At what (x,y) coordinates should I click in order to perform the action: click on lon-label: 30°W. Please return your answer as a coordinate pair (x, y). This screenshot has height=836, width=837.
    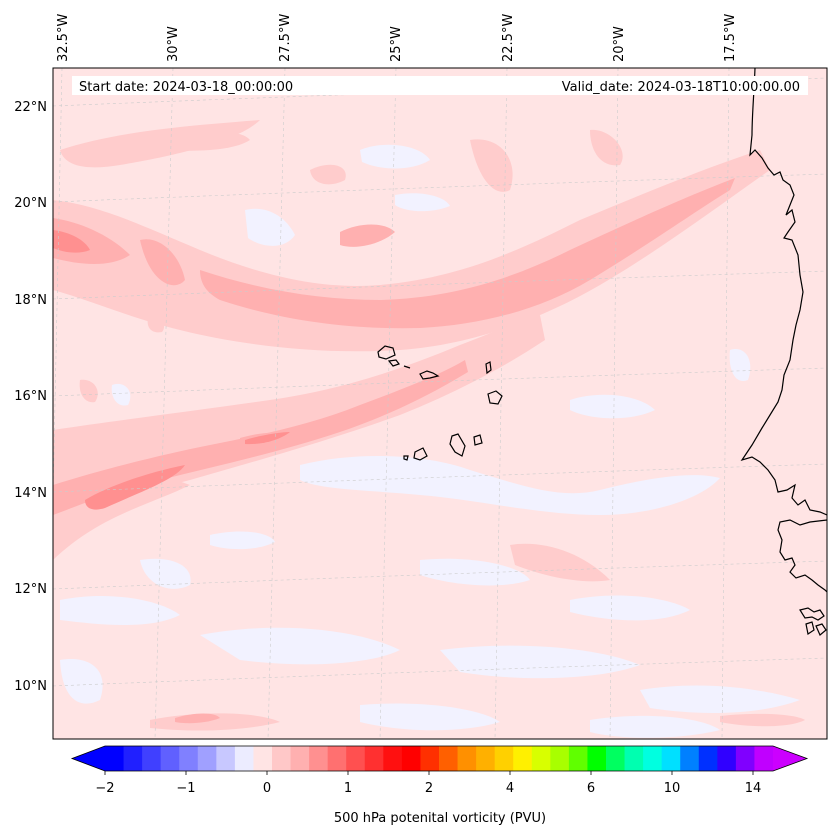
    Looking at the image, I should click on (173, 44).